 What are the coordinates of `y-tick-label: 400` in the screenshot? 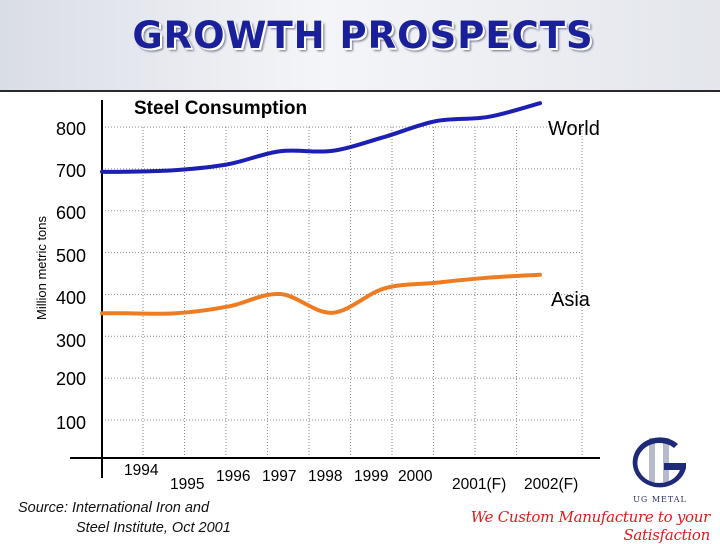 It's located at (71, 298).